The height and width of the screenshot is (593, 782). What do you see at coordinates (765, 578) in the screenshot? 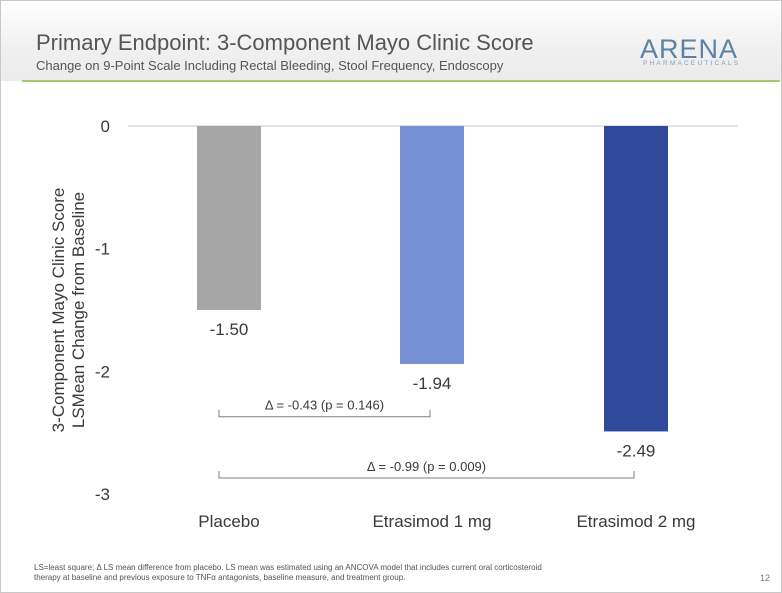
I see `page-number: 12` at bounding box center [765, 578].